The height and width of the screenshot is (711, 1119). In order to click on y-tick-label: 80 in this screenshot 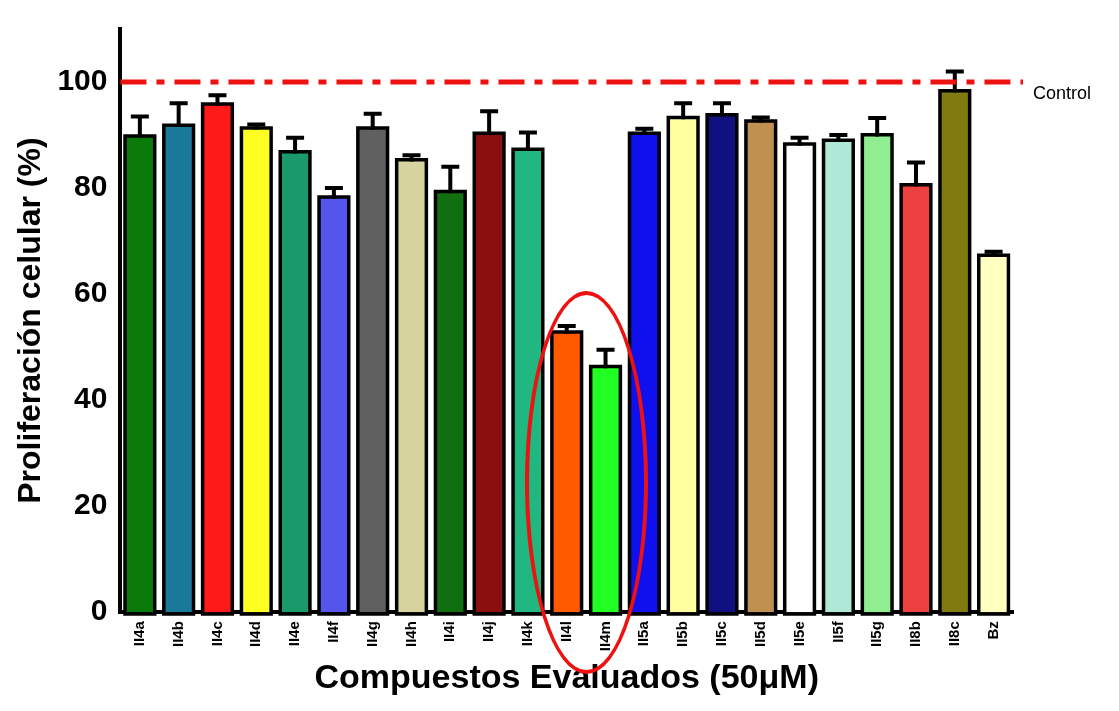, I will do `click(91, 186)`.